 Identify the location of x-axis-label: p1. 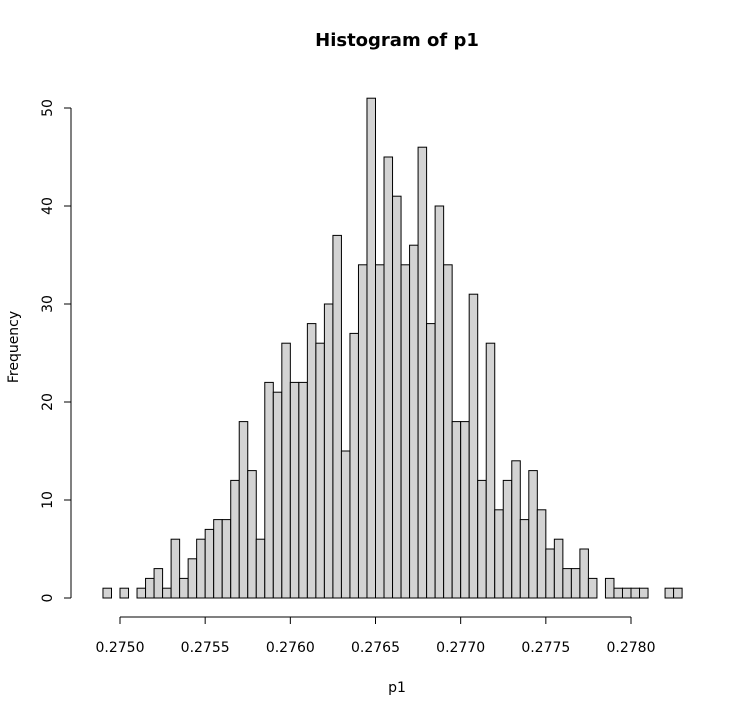
(397, 688).